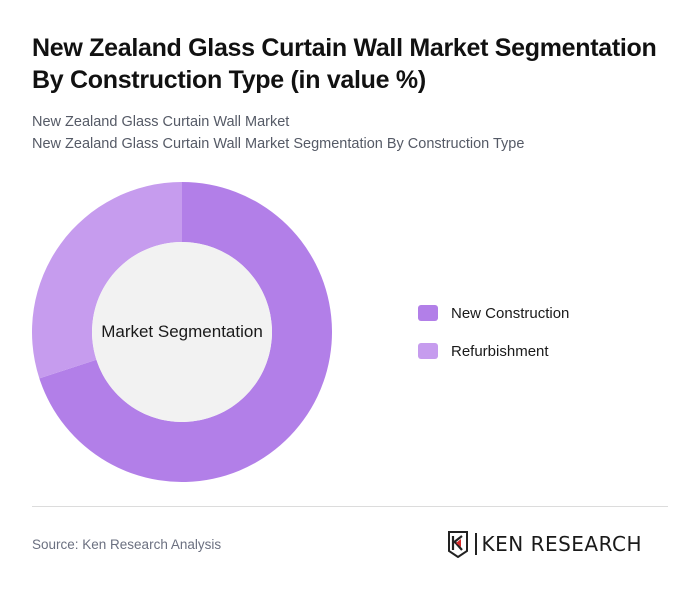 The image size is (700, 591). I want to click on legend-swatch-refurbishment, so click(428, 351).